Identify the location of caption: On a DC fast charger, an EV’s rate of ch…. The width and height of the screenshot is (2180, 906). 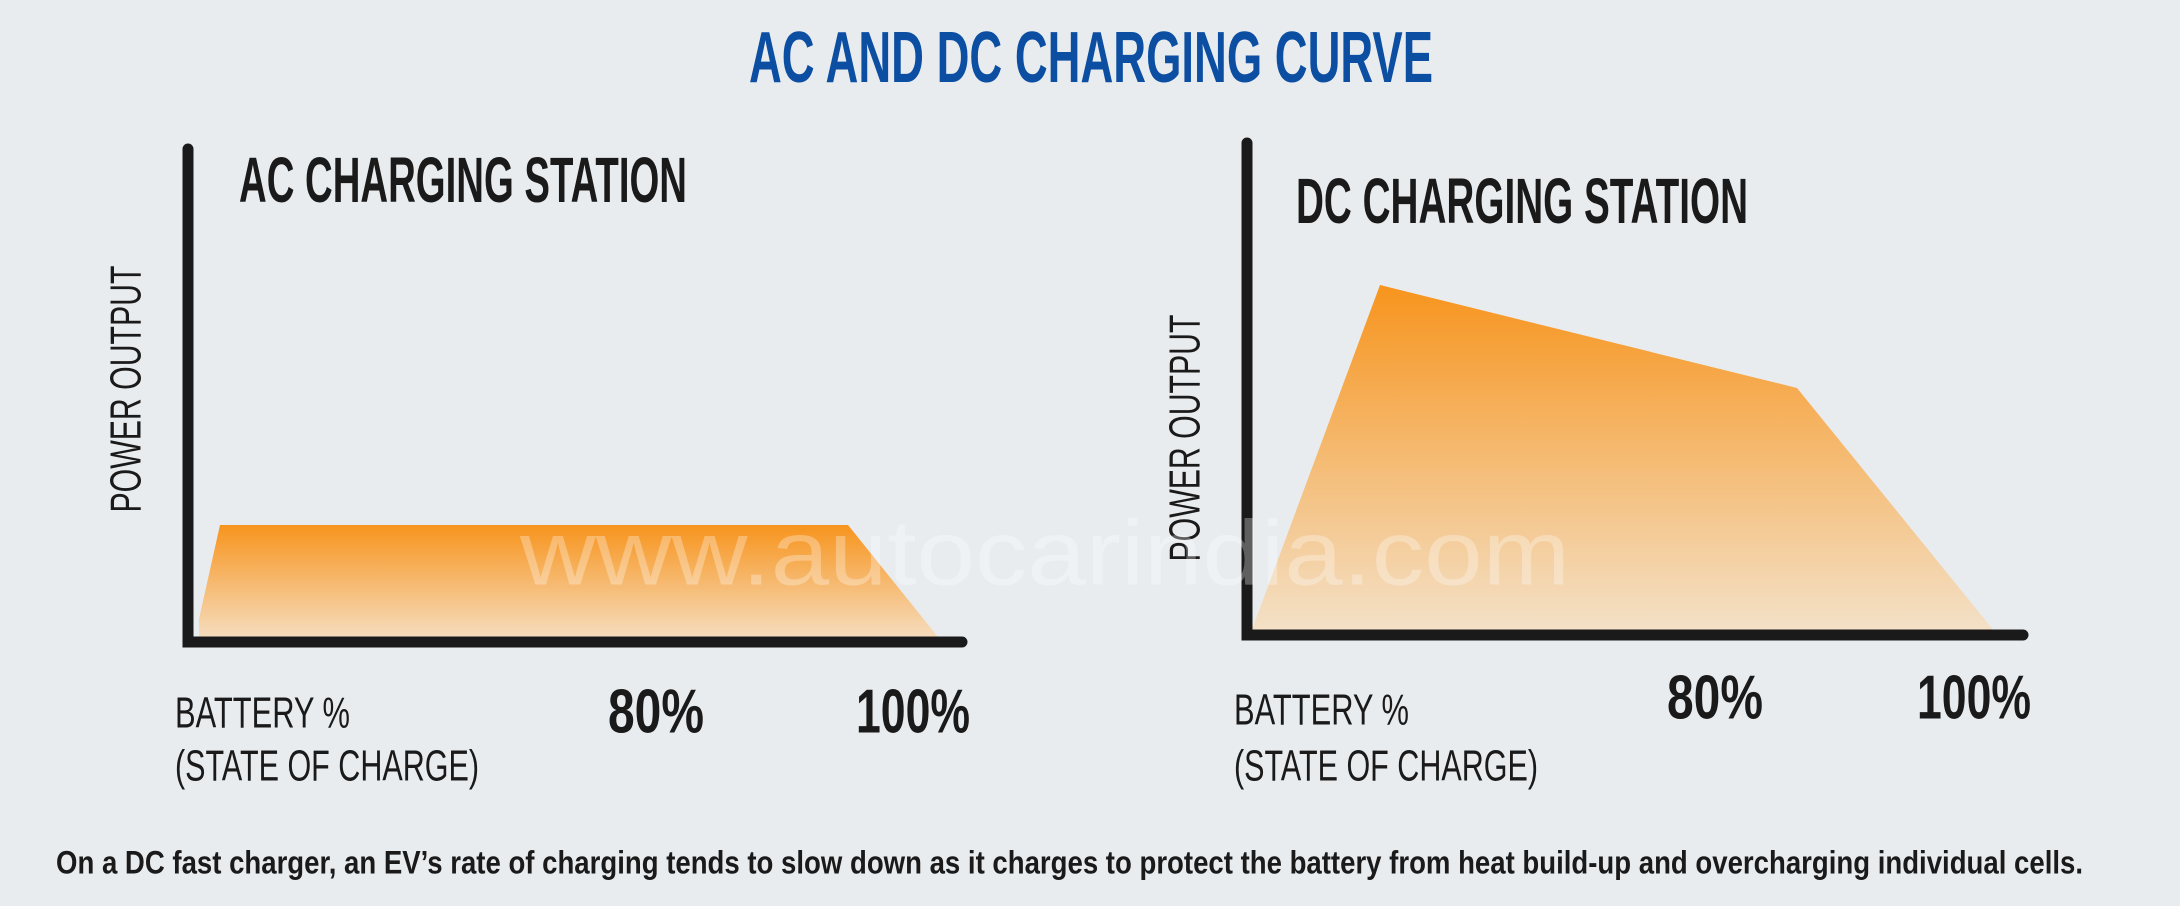
(1069, 862).